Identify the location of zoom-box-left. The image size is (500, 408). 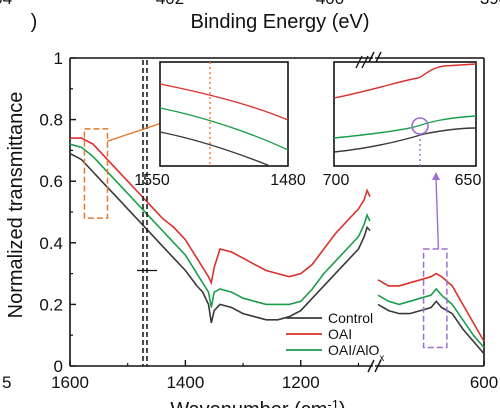
(96, 173).